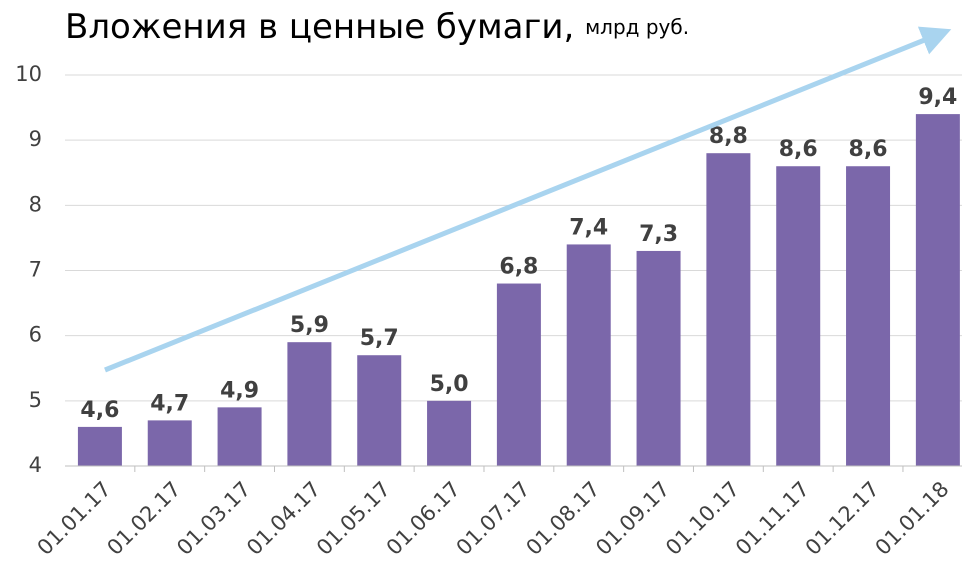  Describe the element at coordinates (562, 518) in the screenshot. I see `x-tick-label: 01.08.17` at that location.